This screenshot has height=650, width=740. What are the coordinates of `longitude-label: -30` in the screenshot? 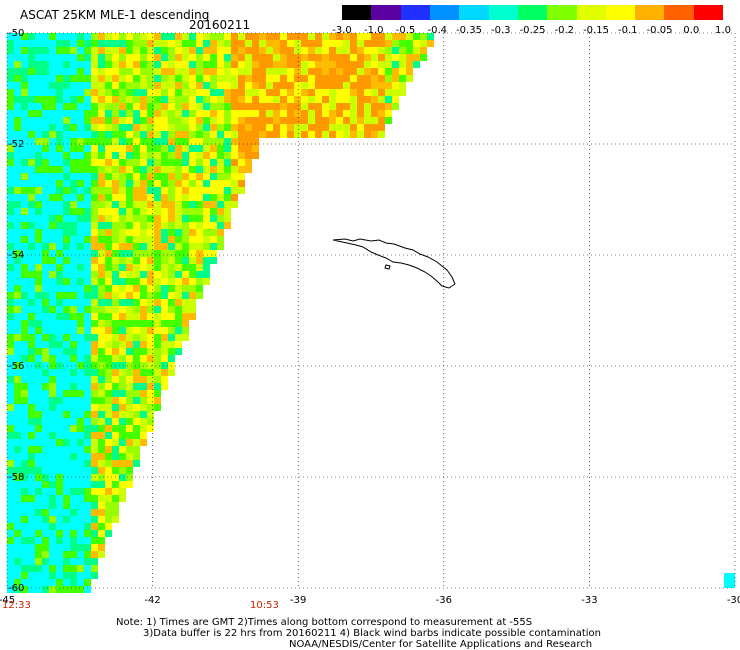 It's located at (733, 600).